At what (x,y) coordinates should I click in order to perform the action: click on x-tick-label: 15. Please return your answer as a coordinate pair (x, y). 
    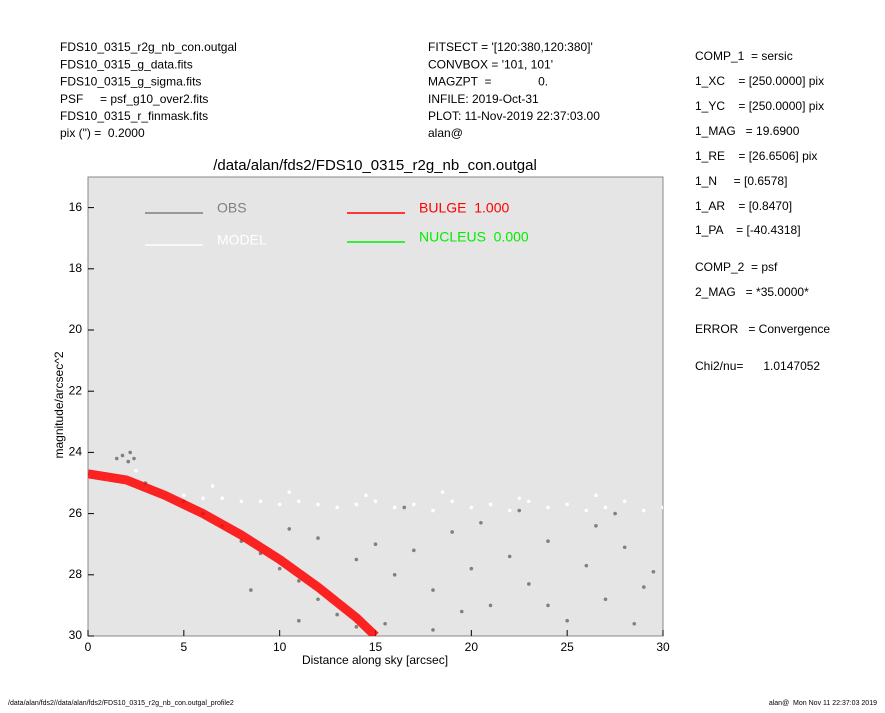
    Looking at the image, I should click on (376, 647).